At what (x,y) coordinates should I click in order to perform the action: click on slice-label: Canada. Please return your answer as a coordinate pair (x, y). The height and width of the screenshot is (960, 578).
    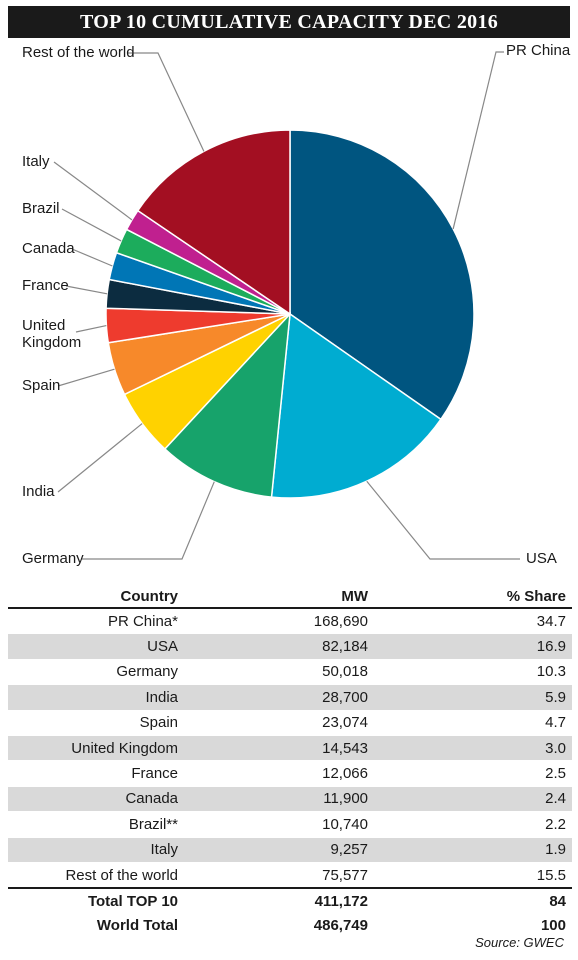
    Looking at the image, I should click on (48, 248).